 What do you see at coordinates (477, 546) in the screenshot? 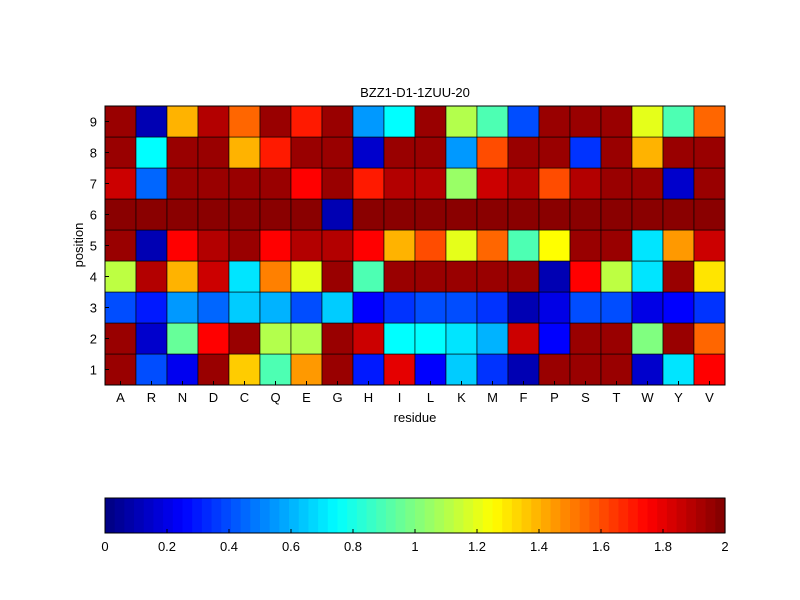
I see `colorbar-tick-label: 1.2` at bounding box center [477, 546].